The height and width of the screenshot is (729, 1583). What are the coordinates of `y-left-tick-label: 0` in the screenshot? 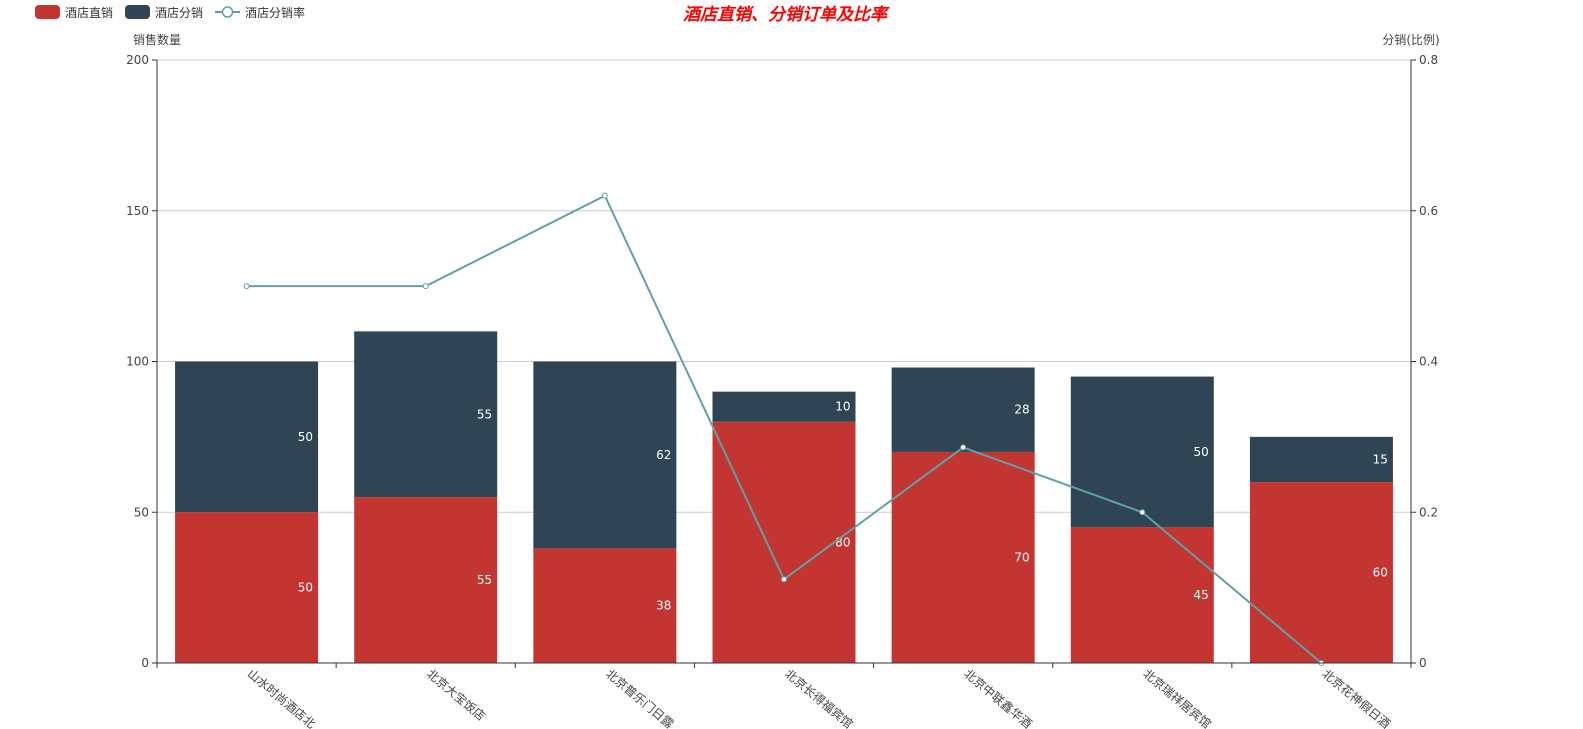 It's located at (145, 663).